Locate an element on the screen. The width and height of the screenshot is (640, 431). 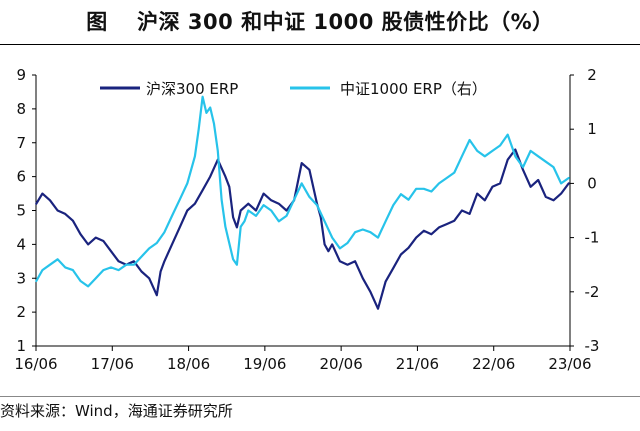
y-left-tick-label: 2 is located at coordinates (21, 312).